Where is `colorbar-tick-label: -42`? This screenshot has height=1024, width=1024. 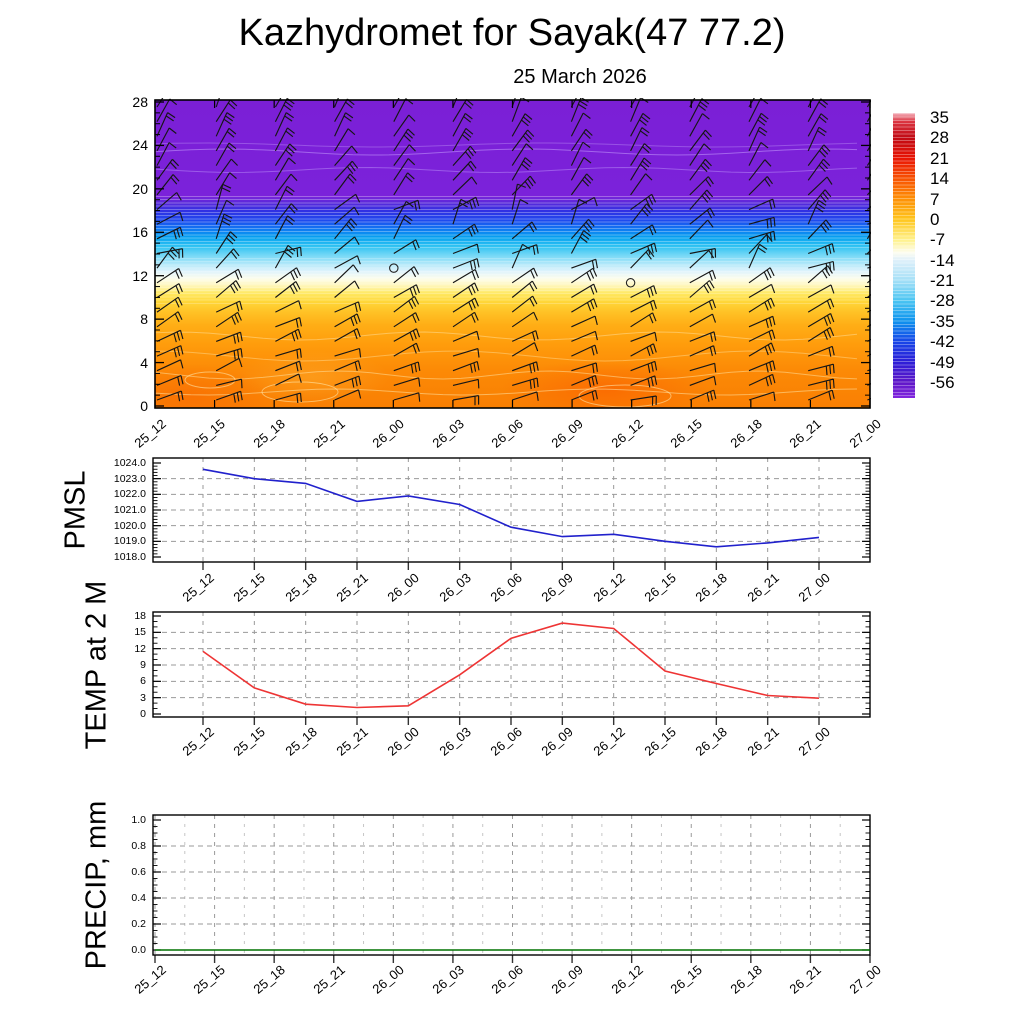
colorbar-tick-label: -42 is located at coordinates (942, 342).